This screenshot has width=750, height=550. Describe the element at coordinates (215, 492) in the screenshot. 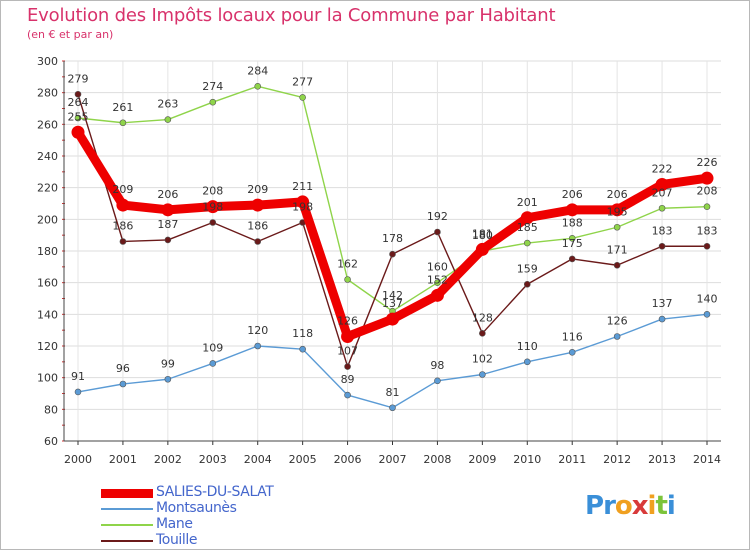

I see `legend-label-salies: SALIES-DU-SALAT` at that location.